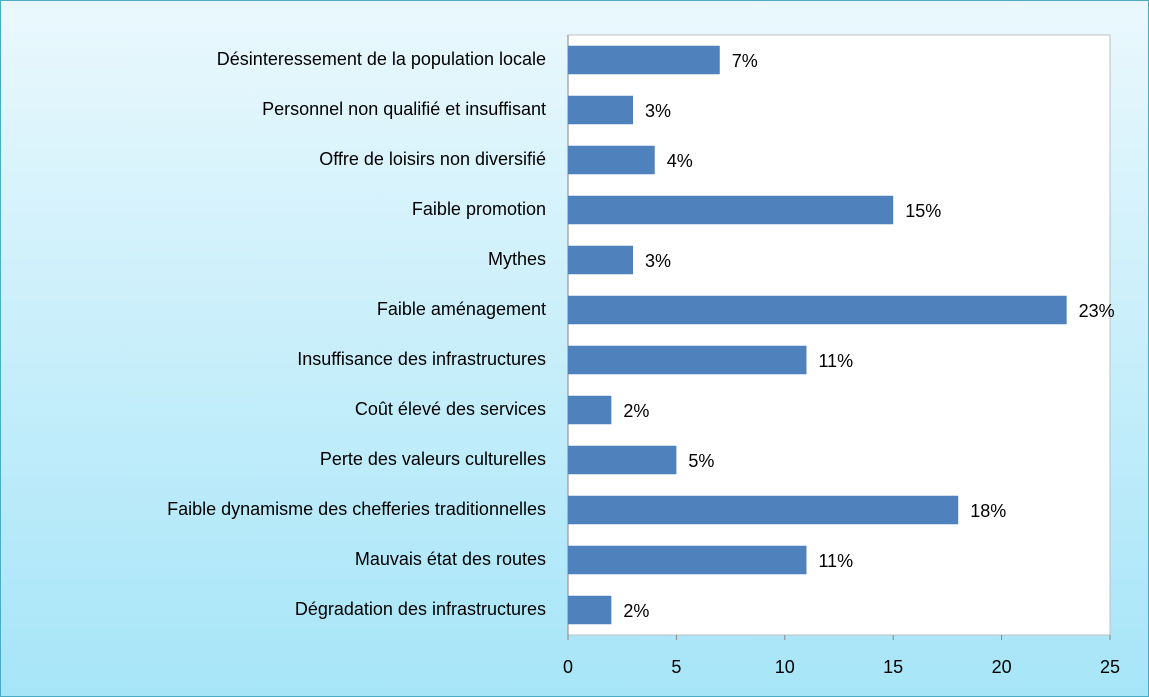 Image resolution: width=1149 pixels, height=697 pixels. Describe the element at coordinates (893, 667) in the screenshot. I see `x-tick-label: 15` at that location.